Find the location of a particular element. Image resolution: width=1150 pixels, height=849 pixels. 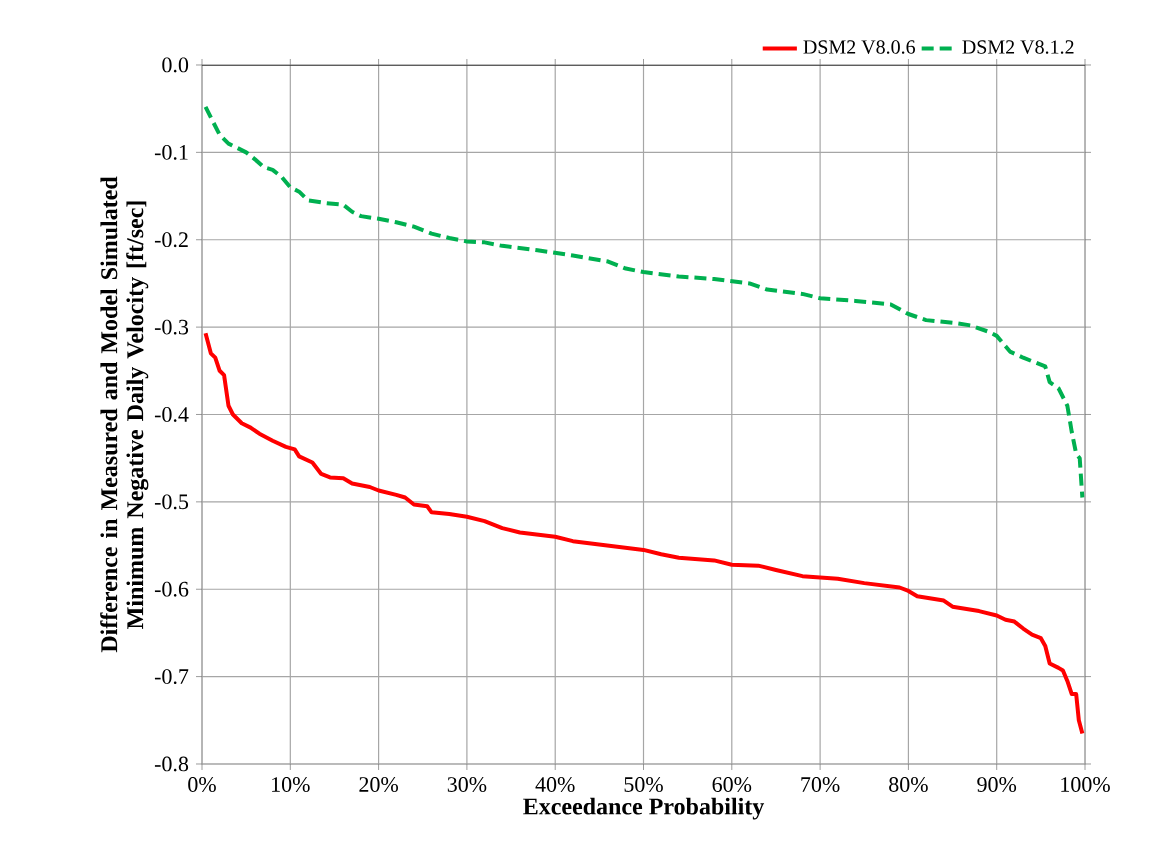

y-tick-label: -0.7 is located at coordinates (171, 677).